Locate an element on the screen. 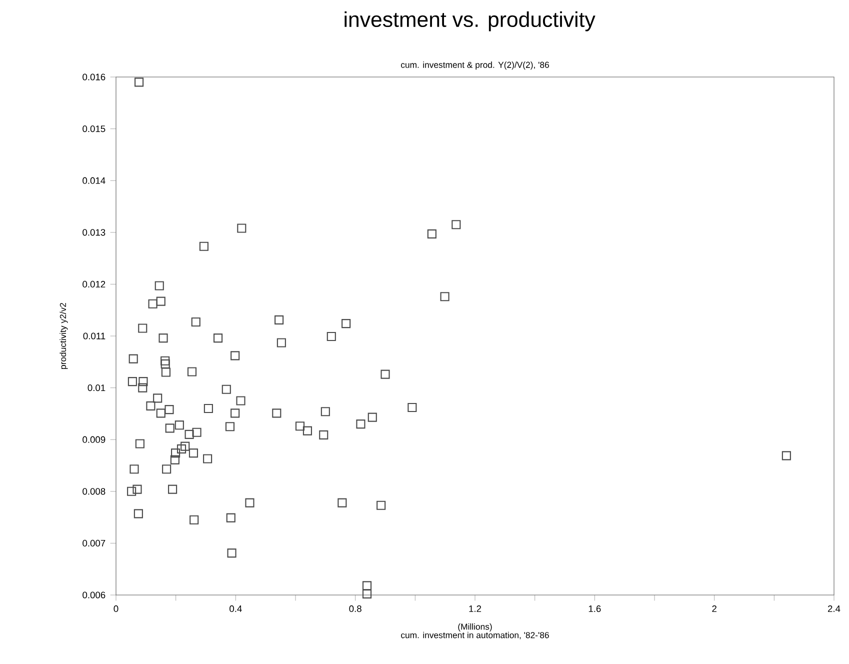 The height and width of the screenshot is (664, 849). y-tick-label: 0.009 is located at coordinates (94, 439).